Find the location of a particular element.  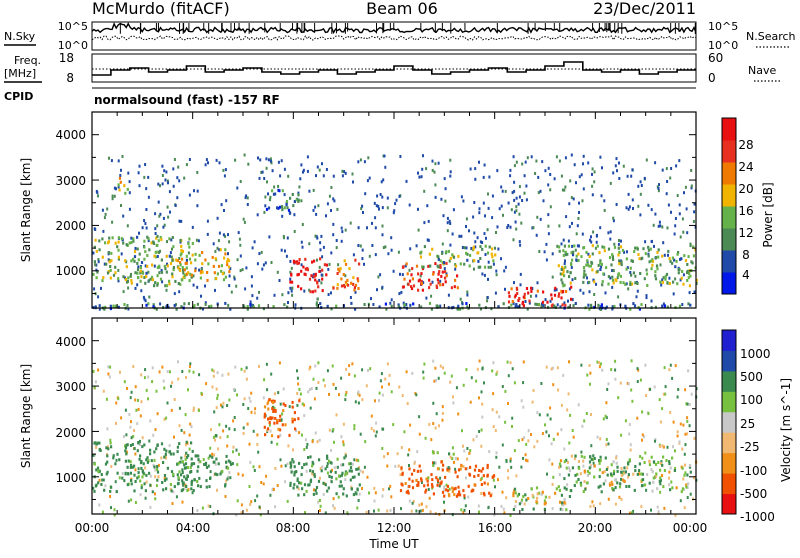

power-cb-tick-4: 4 is located at coordinates (746, 275).